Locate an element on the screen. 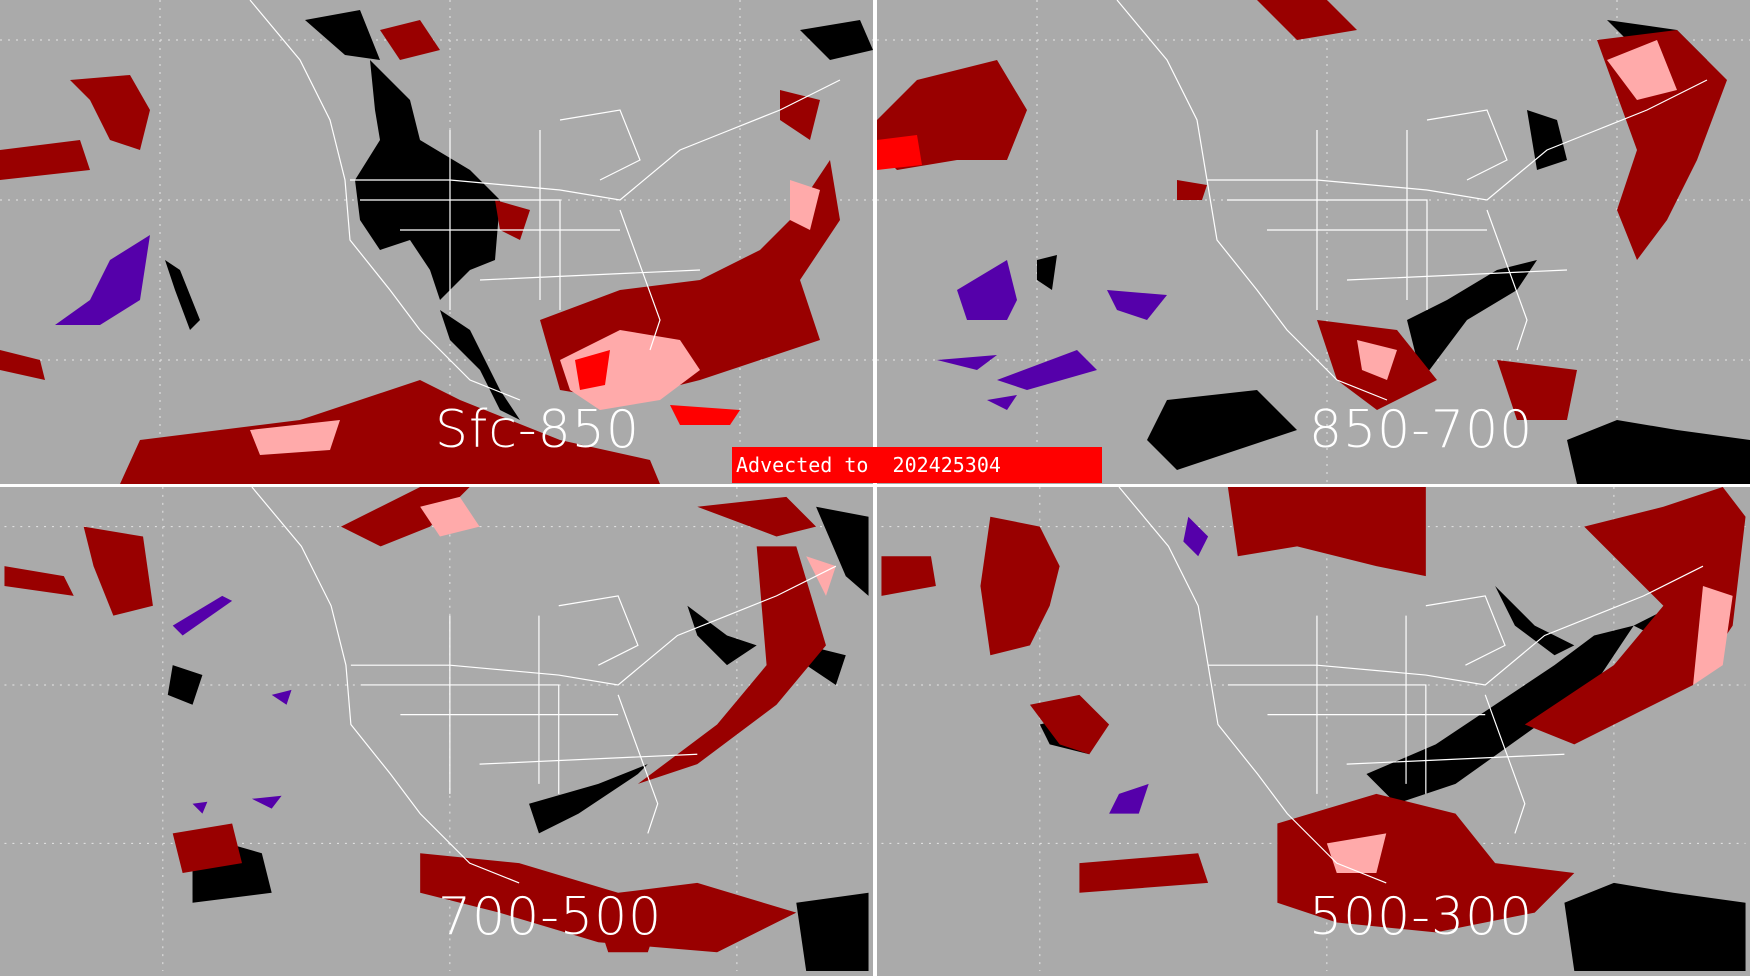 This screenshot has width=1750, height=976. advection-time-banner: Advected to 202425304 is located at coordinates (917, 465).